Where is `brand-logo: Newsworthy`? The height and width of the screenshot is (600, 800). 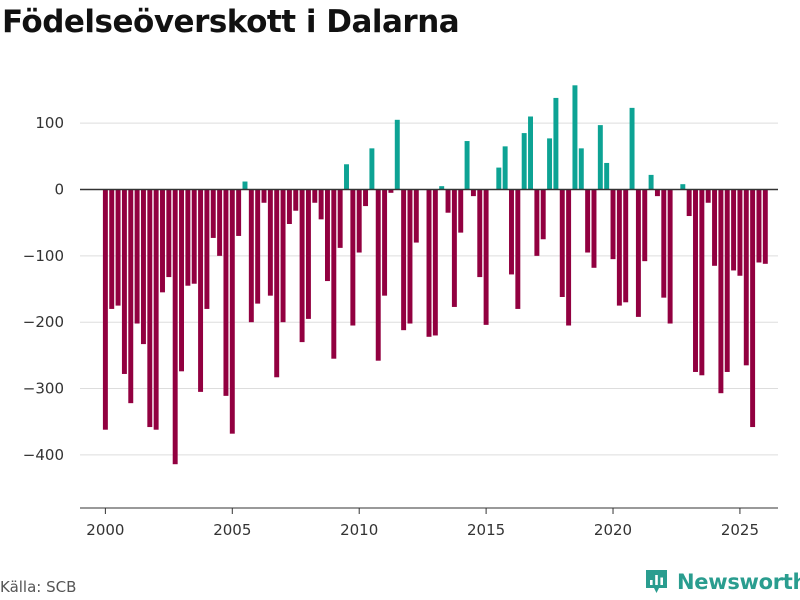 brand-logo: Newsworthy is located at coordinates (722, 581).